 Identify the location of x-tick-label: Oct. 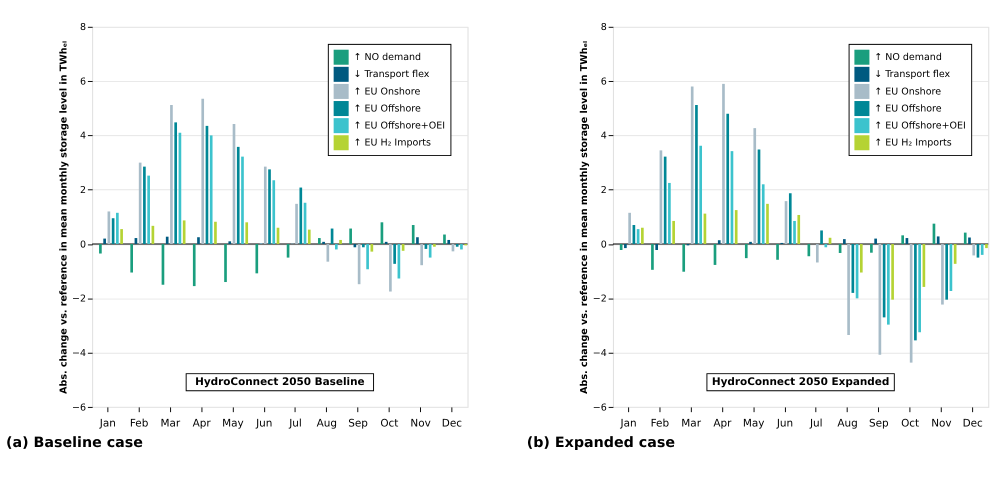
(389, 423).